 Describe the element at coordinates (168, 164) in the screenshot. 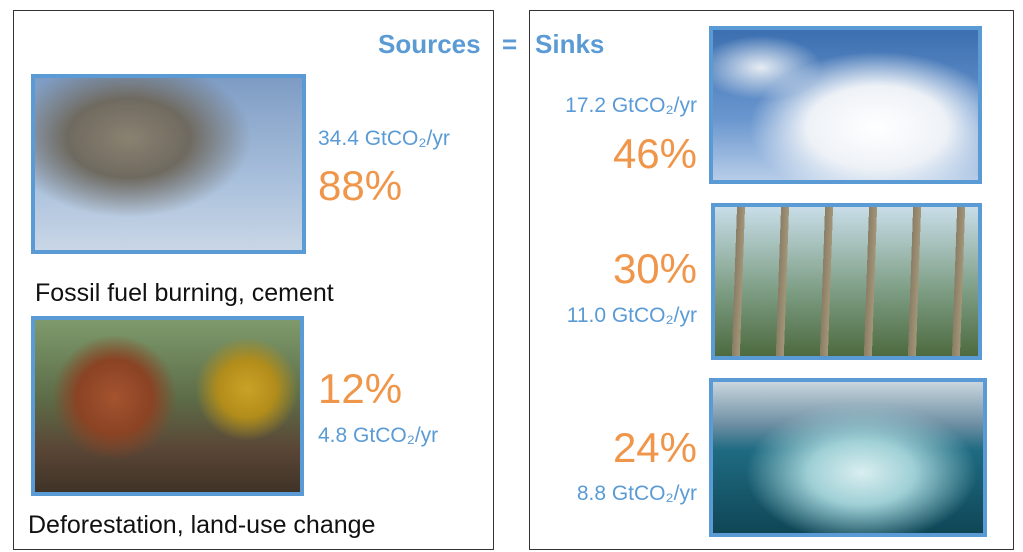

I see `smokestack-photo` at that location.